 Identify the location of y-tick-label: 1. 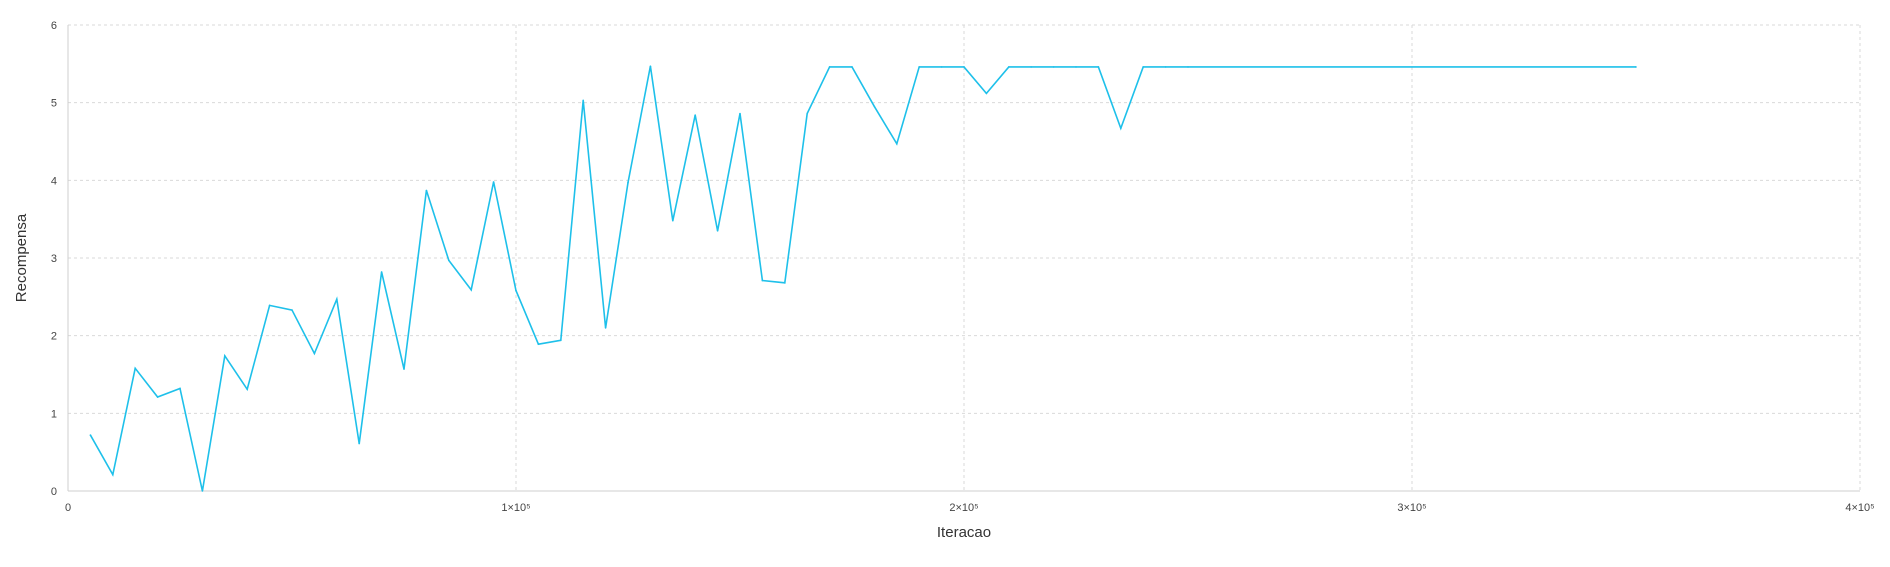
(54, 414).